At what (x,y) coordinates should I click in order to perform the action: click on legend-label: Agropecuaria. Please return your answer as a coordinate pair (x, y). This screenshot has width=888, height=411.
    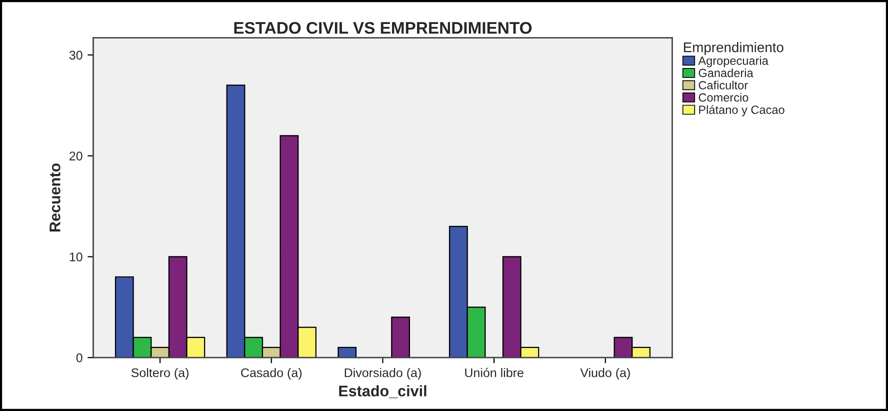
    Looking at the image, I should click on (733, 62).